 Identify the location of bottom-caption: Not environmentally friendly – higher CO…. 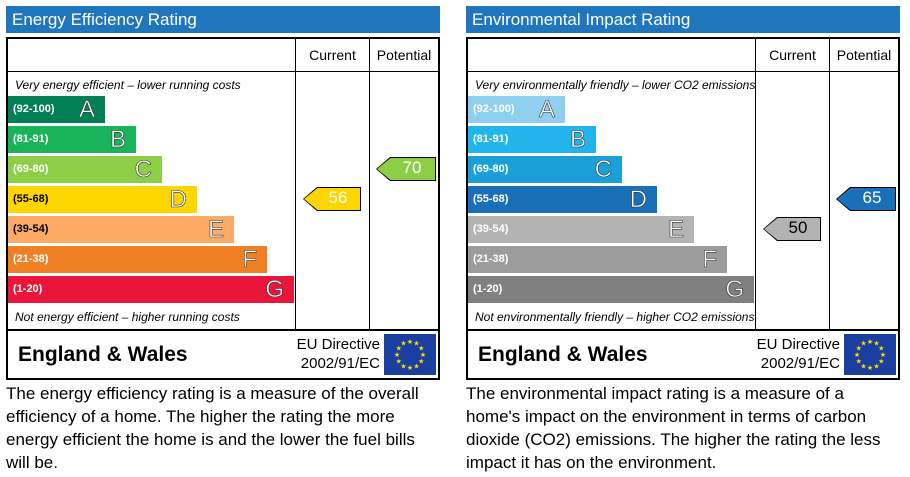
(615, 317).